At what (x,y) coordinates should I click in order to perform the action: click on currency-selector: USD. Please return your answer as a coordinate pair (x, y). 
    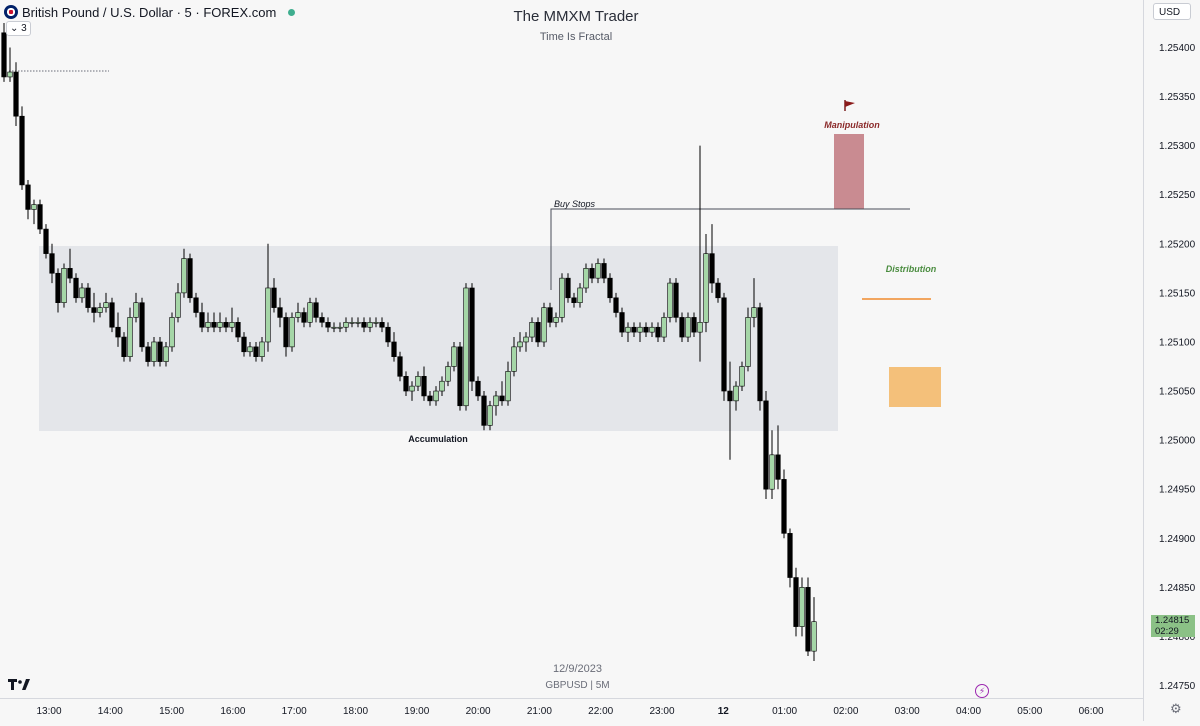
    Looking at the image, I should click on (1172, 11).